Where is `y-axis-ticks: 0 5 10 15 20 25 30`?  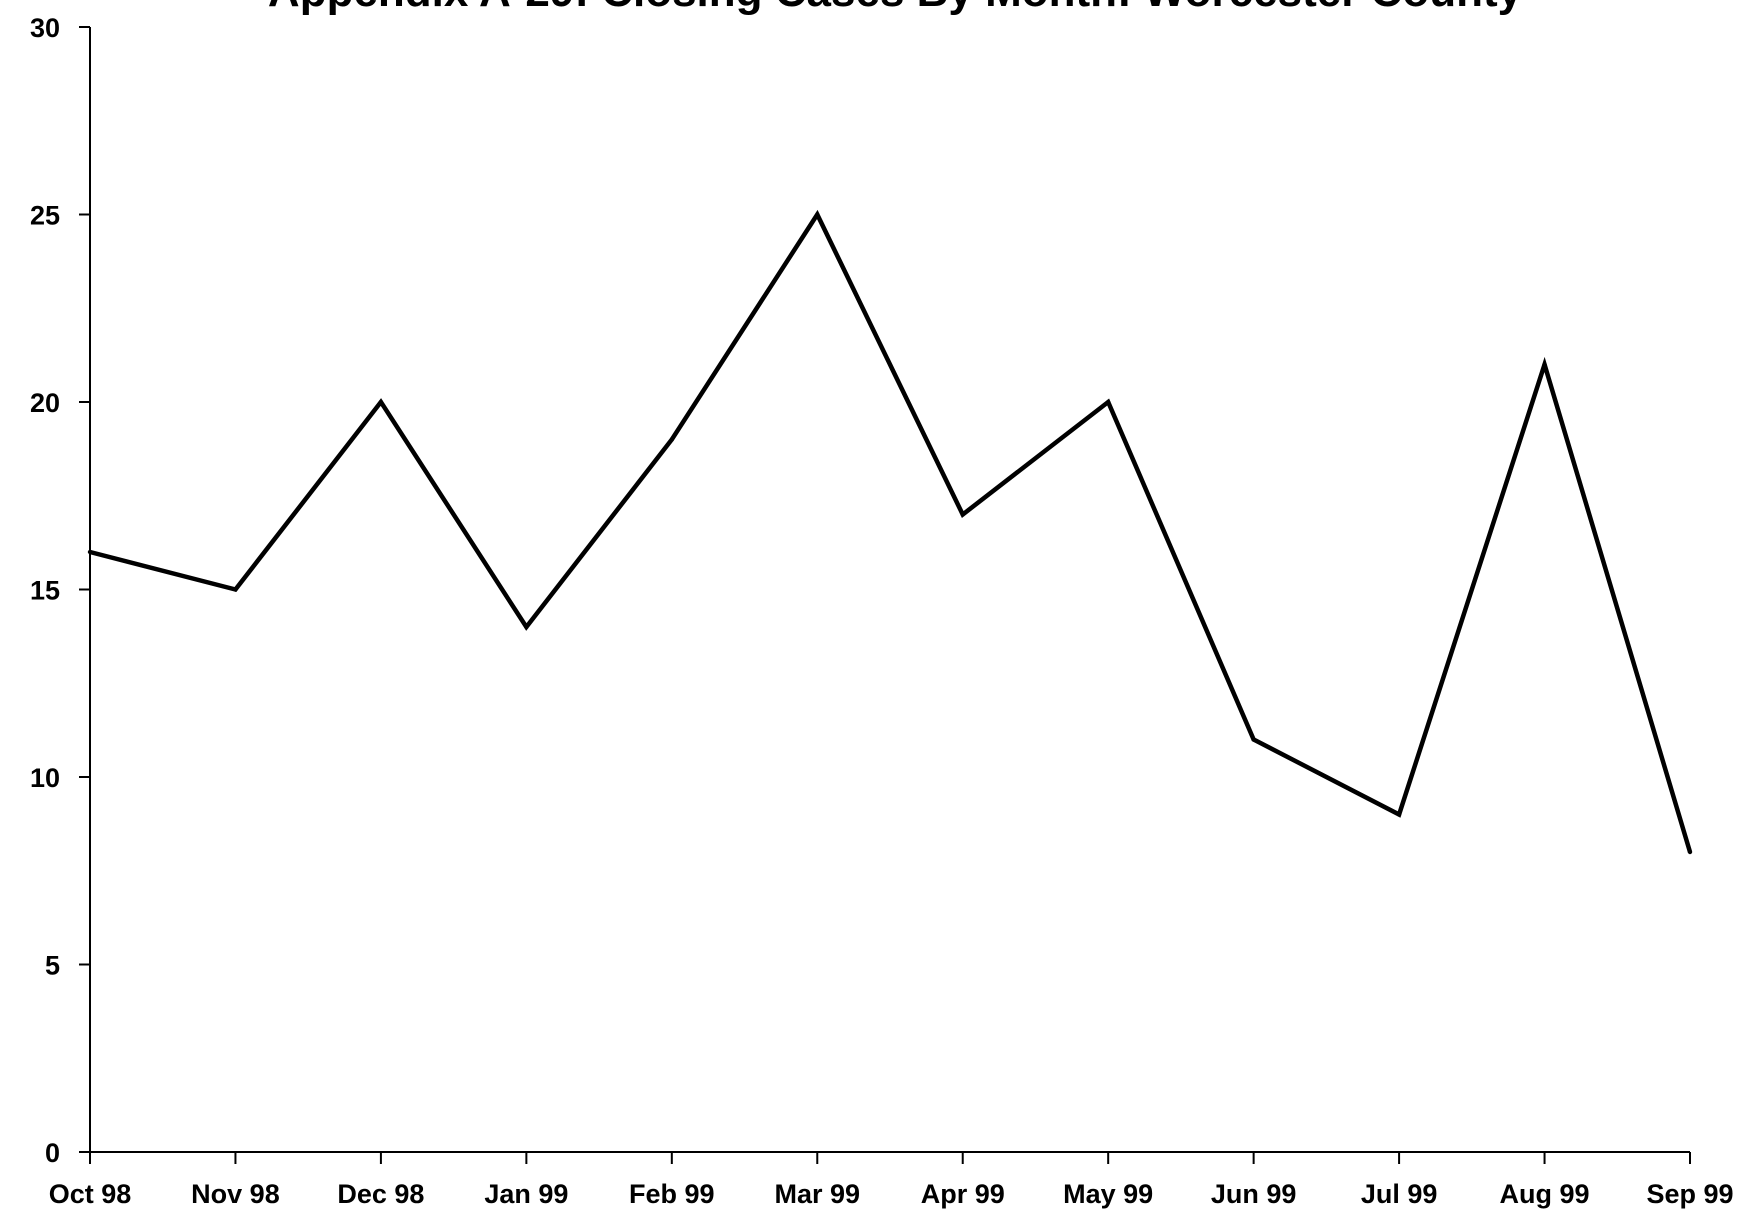
y-axis-ticks: 0 5 10 15 20 25 30 is located at coordinates (60, 590).